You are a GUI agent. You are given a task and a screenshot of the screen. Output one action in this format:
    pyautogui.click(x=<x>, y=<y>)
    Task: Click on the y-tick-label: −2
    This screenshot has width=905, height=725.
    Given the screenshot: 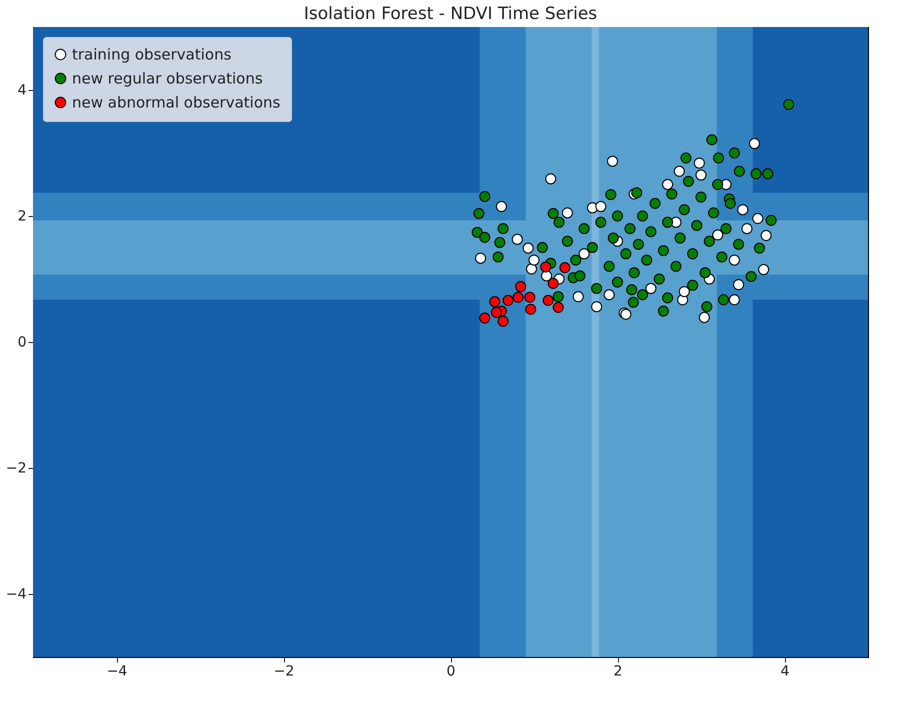 What is the action you would take?
    pyautogui.click(x=16, y=468)
    